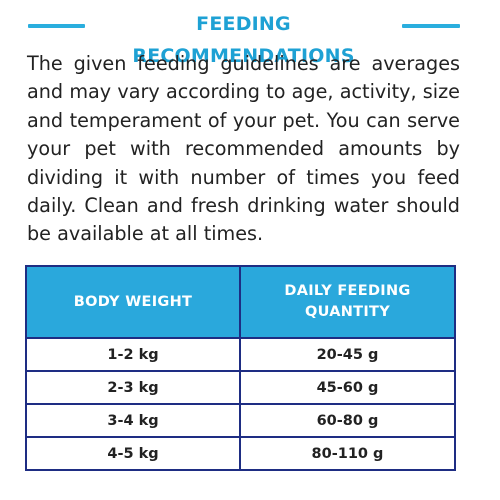 The height and width of the screenshot is (500, 500). I want to click on header-daily-feeding-quantity: DAILY FEEDING QUANTITY, so click(347, 303).